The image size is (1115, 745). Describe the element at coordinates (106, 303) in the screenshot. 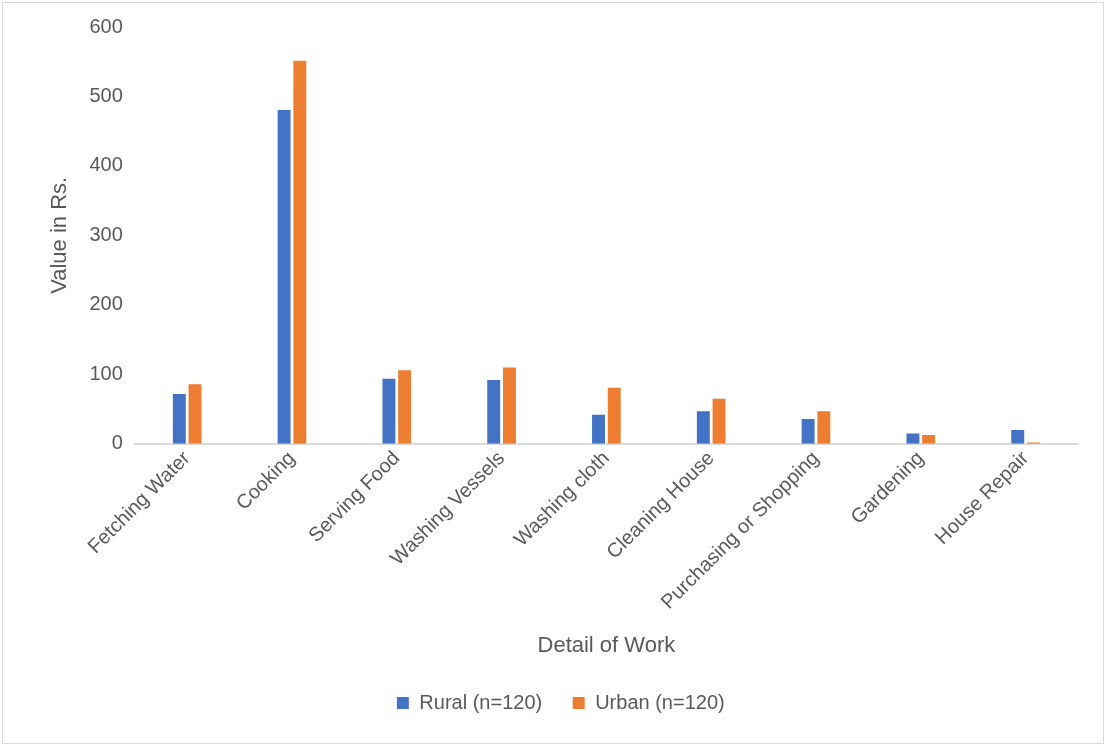

I see `y-tick-label: 200` at that location.